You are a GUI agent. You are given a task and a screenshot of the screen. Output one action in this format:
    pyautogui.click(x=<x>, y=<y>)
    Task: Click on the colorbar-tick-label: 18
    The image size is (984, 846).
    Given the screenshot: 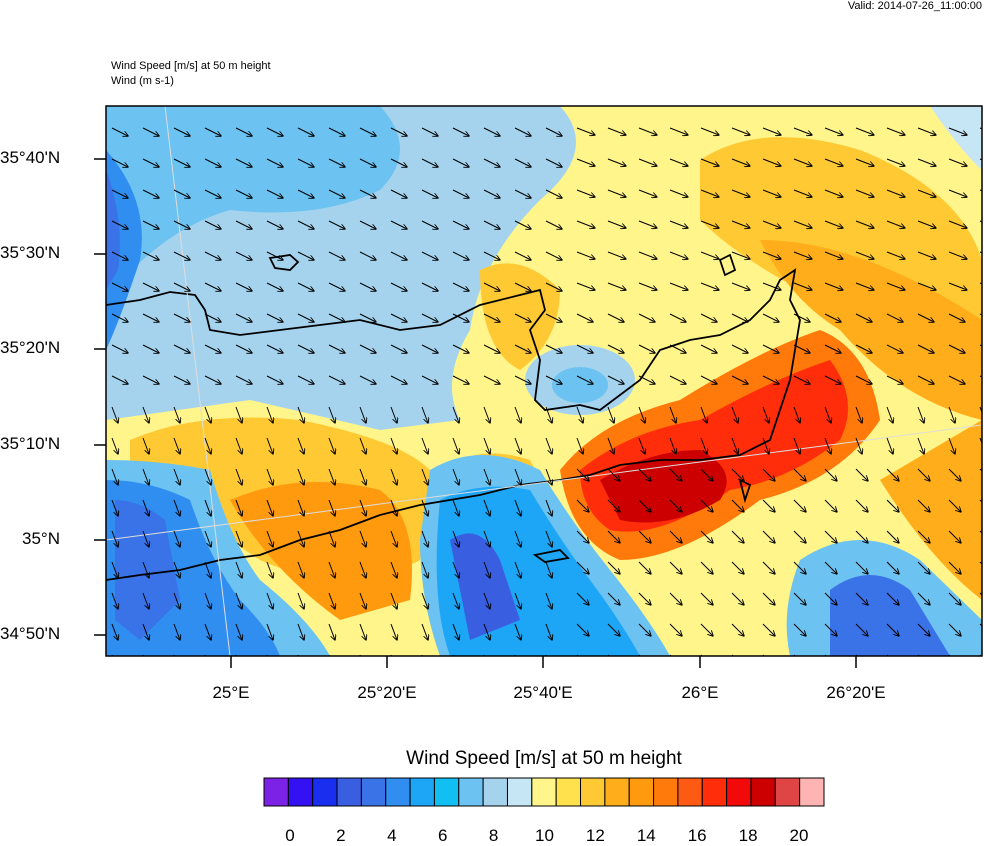 What is the action you would take?
    pyautogui.click(x=748, y=835)
    